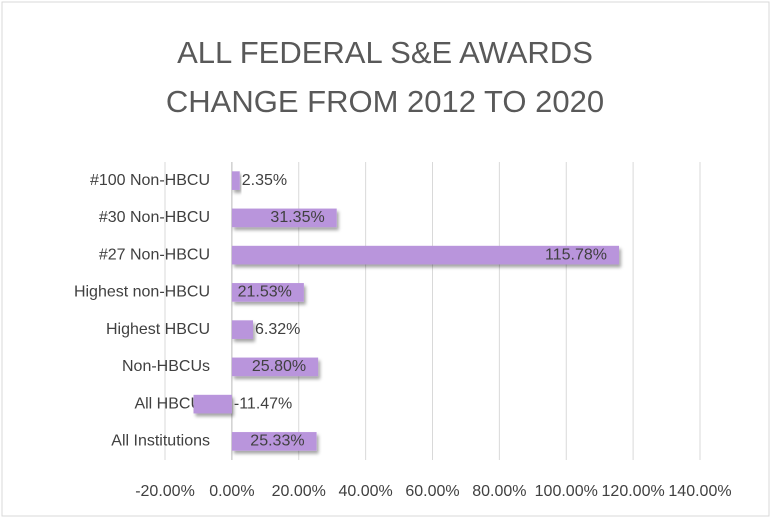 This screenshot has height=518, width=771. I want to click on x-tick-label: -20.00%, so click(165, 491).